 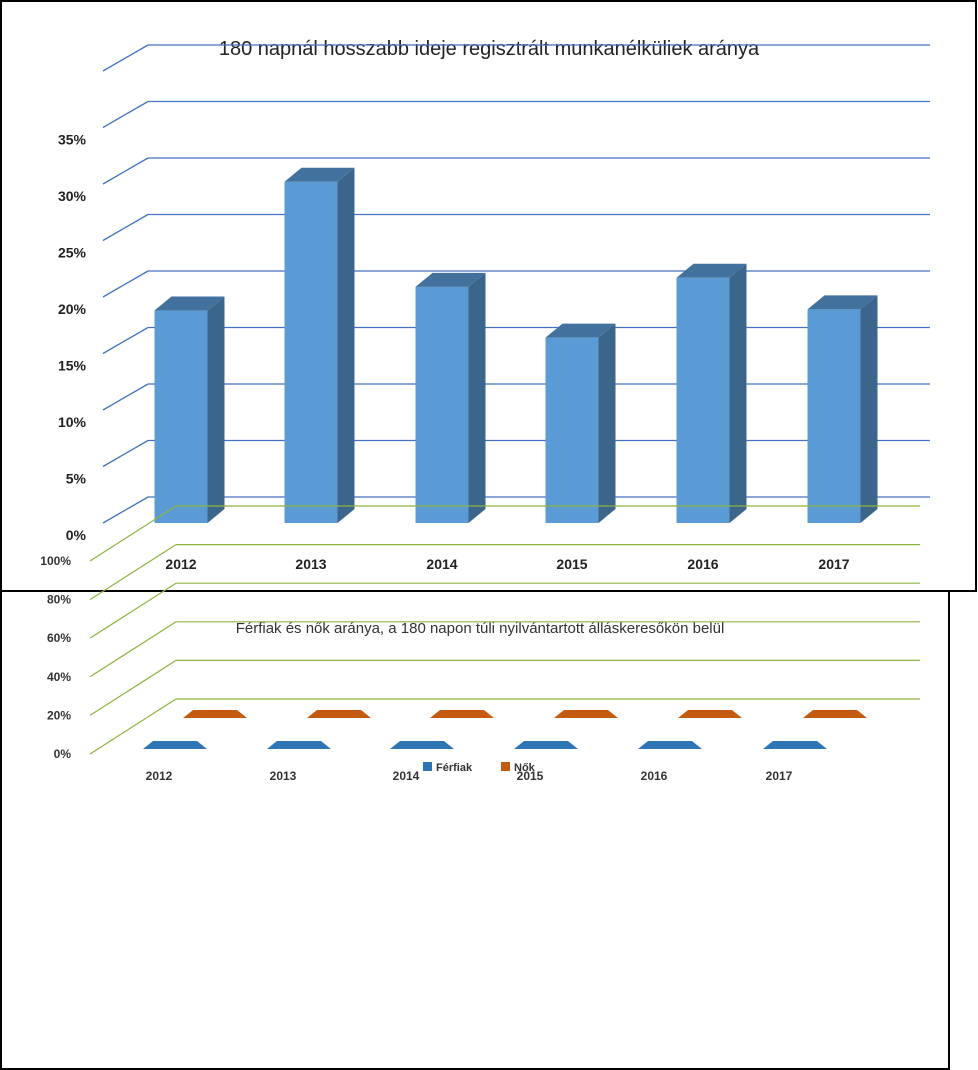 What do you see at coordinates (427, 766) in the screenshot?
I see `legend-swatch-ferfiak` at bounding box center [427, 766].